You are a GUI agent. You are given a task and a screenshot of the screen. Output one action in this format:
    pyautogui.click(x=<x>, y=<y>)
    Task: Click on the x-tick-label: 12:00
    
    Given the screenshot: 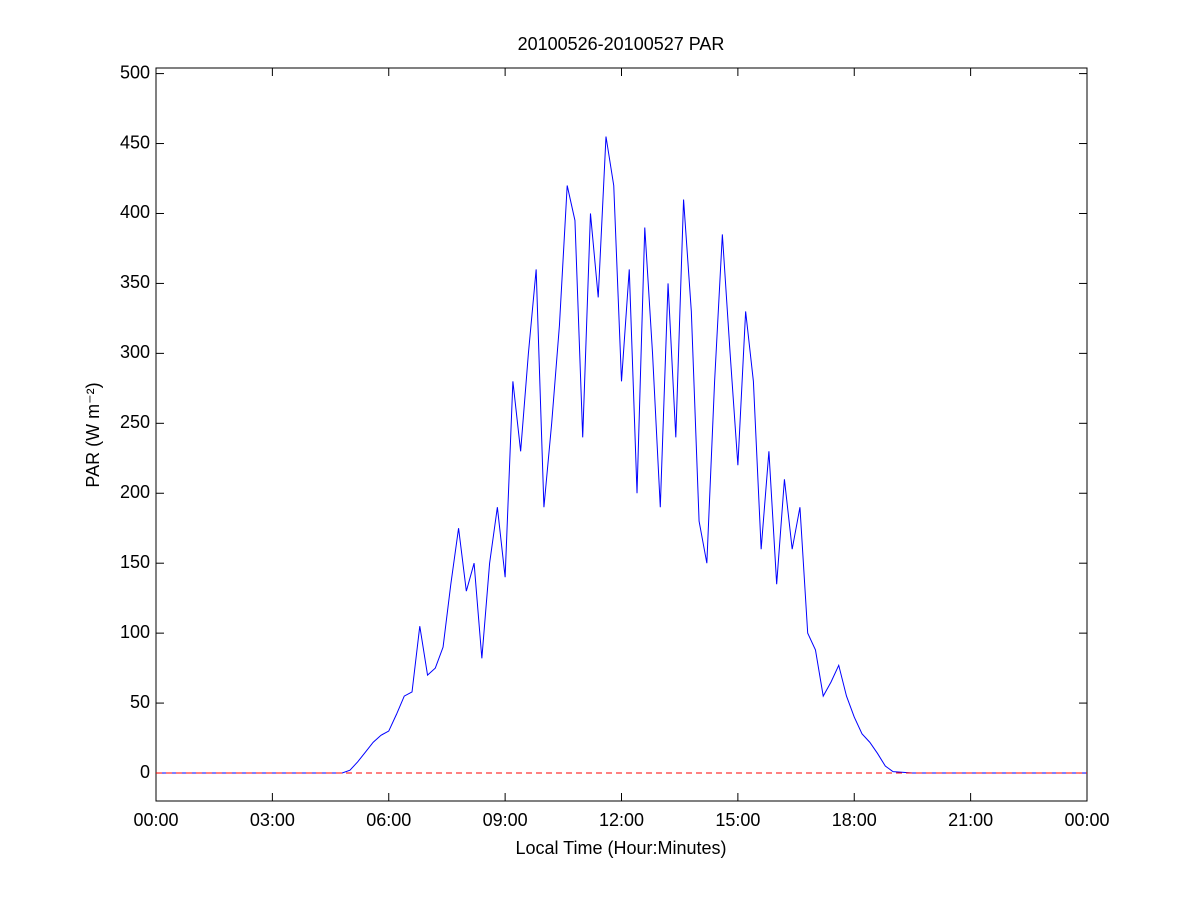 What is the action you would take?
    pyautogui.click(x=621, y=820)
    